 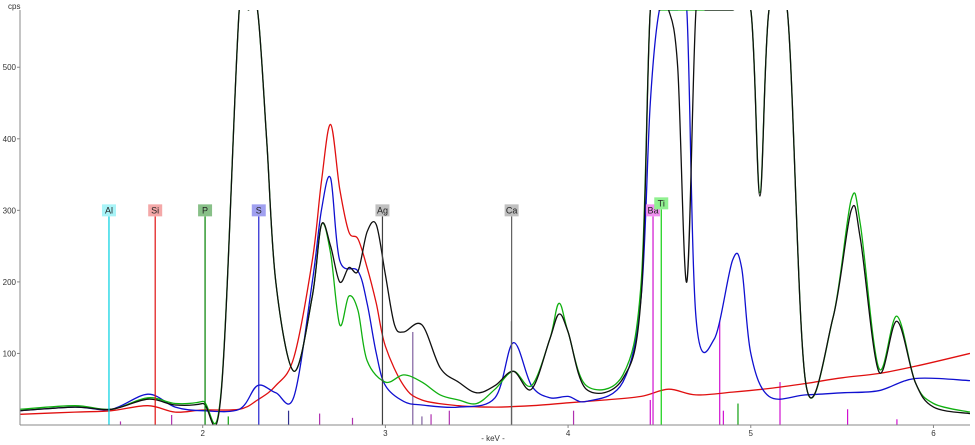 What do you see at coordinates (108, 314) in the screenshot?
I see `element-marker-al: Al` at bounding box center [108, 314].